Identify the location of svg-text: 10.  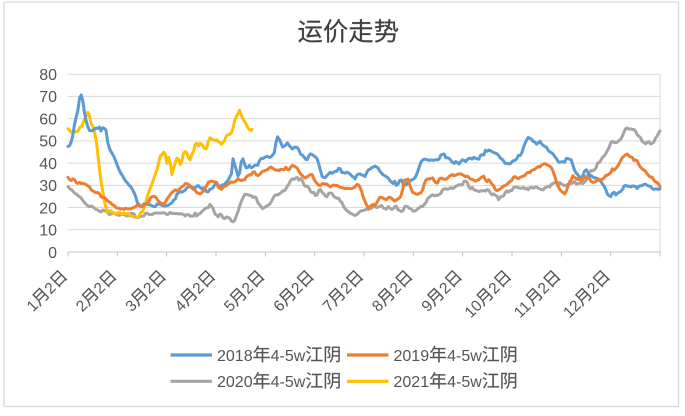
(48, 231).